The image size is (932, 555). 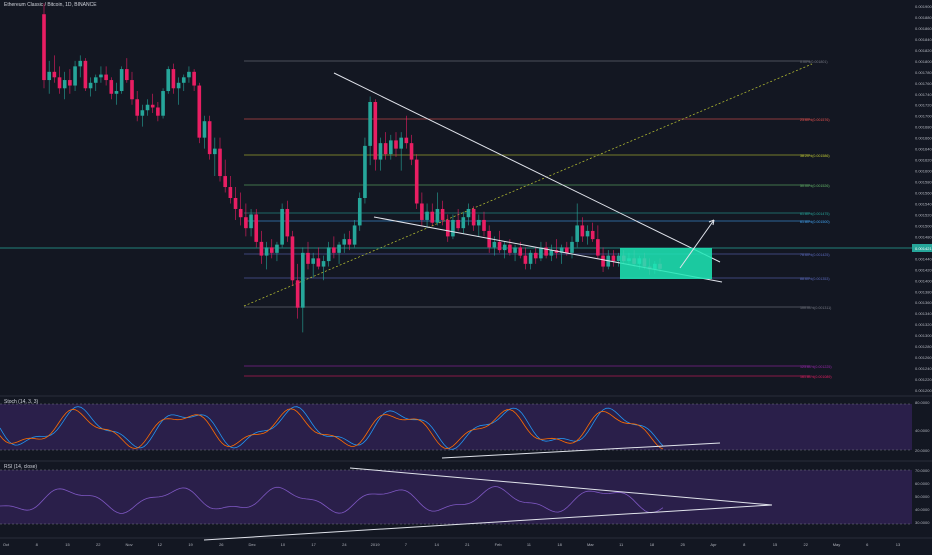 I want to click on fib-level-label: 50.00%(0.001526), so click(x=815, y=186).